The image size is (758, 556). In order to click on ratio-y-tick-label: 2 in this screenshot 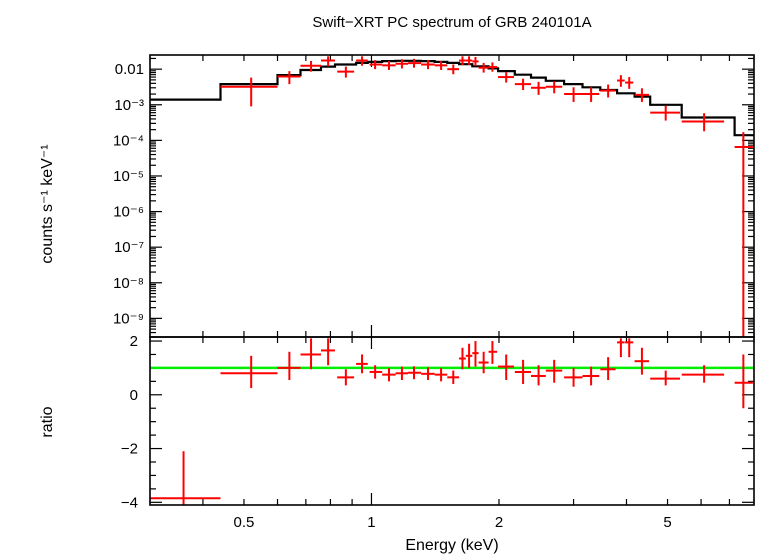, I will do `click(134, 341)`.